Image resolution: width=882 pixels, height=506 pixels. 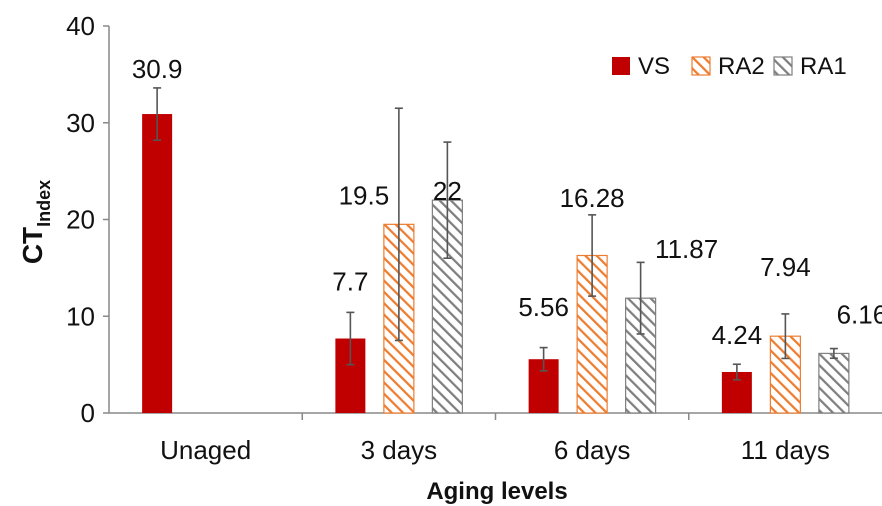 I want to click on legend-swatch-ra1, so click(x=783, y=66).